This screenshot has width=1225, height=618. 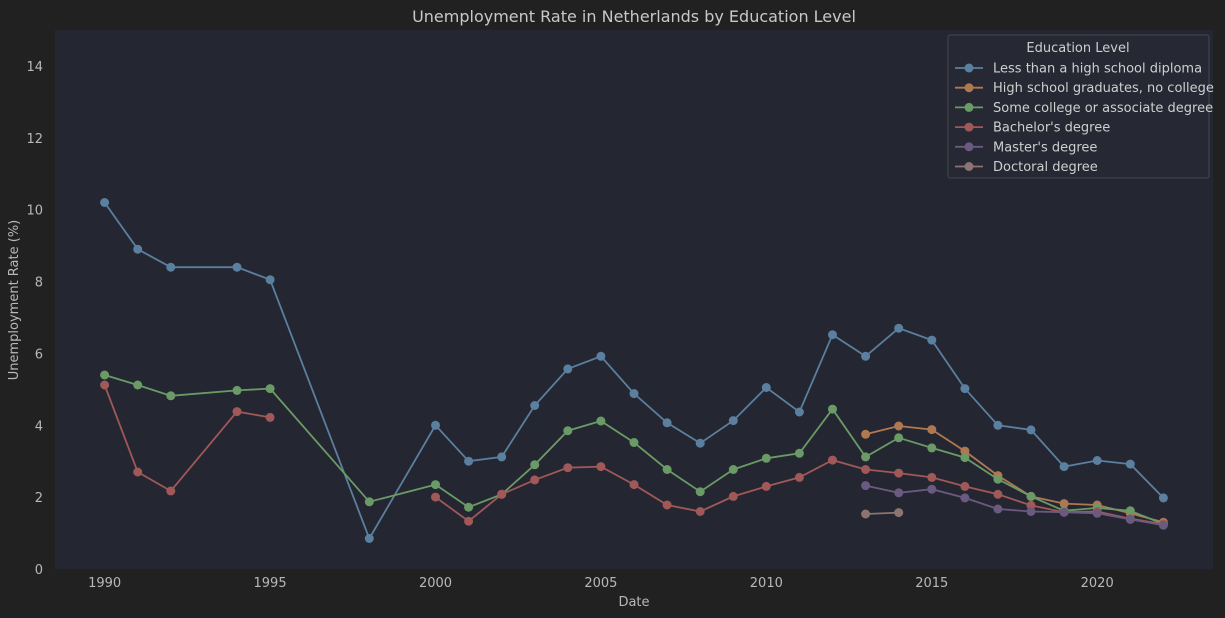 I want to click on legend-label: Some college or associate degree, so click(x=1103, y=108).